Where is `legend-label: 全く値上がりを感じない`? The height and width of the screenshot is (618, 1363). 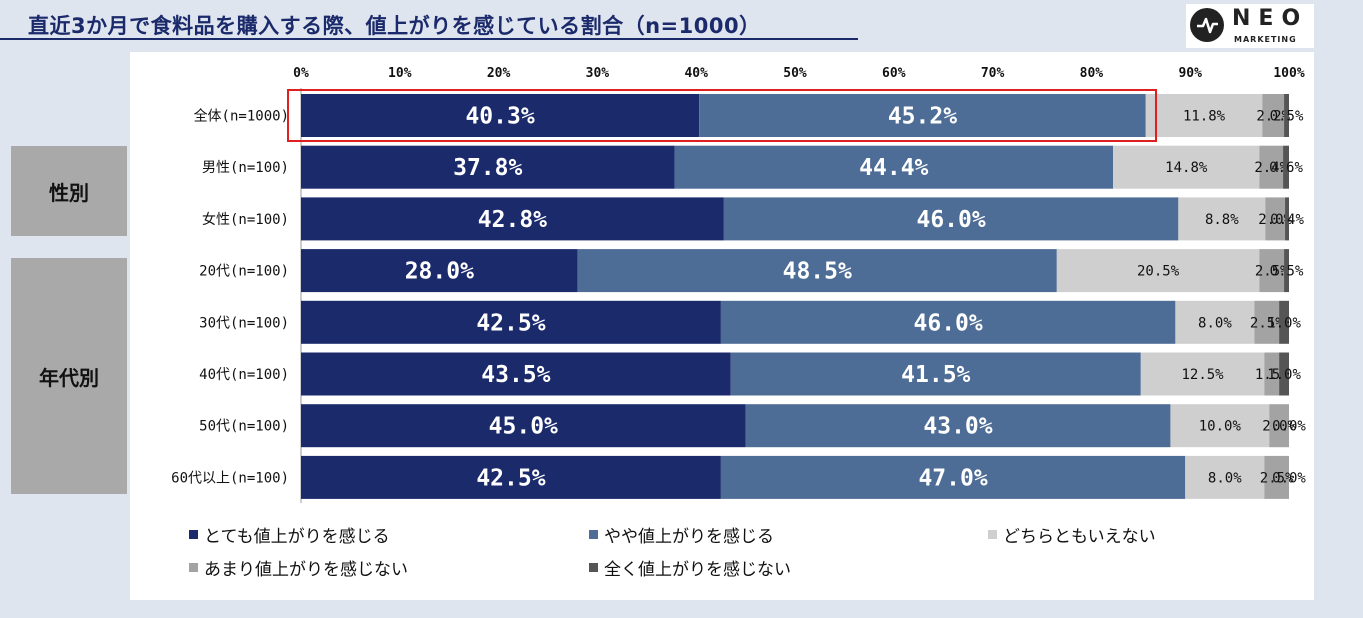 legend-label: 全く値上がりを感じない is located at coordinates (697, 570).